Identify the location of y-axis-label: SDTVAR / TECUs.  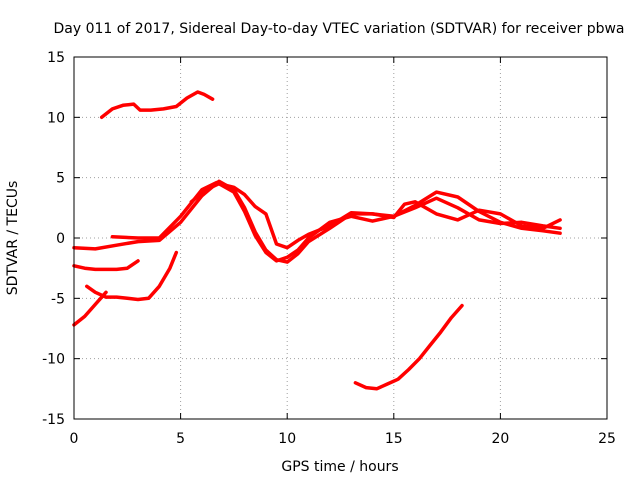
(13, 238).